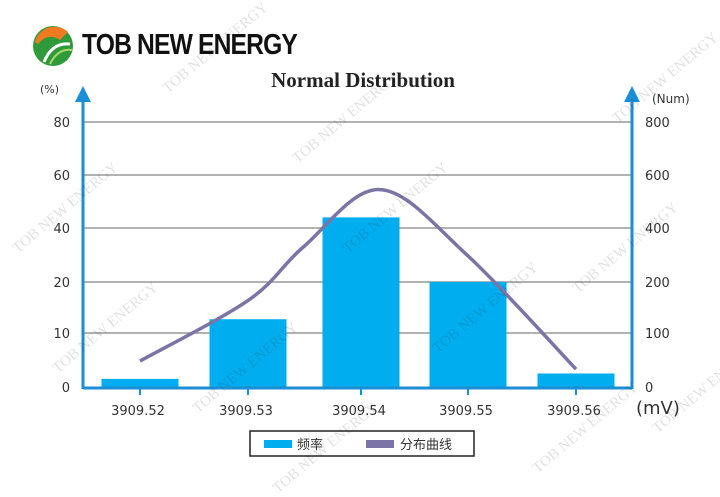 This screenshot has height=497, width=720. What do you see at coordinates (671, 99) in the screenshot?
I see `y2-axis-label: (Num)` at bounding box center [671, 99].